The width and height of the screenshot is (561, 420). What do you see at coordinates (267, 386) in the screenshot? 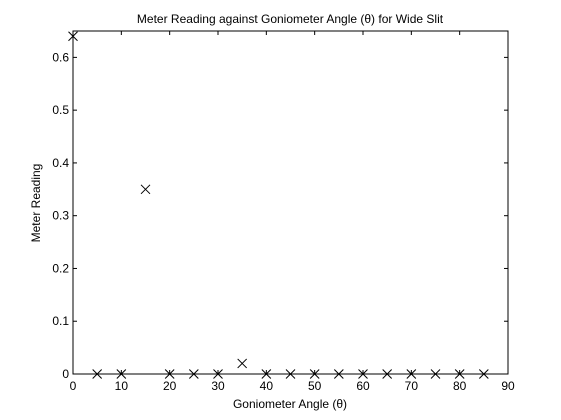
I see `x-tick-label: 40` at bounding box center [267, 386].